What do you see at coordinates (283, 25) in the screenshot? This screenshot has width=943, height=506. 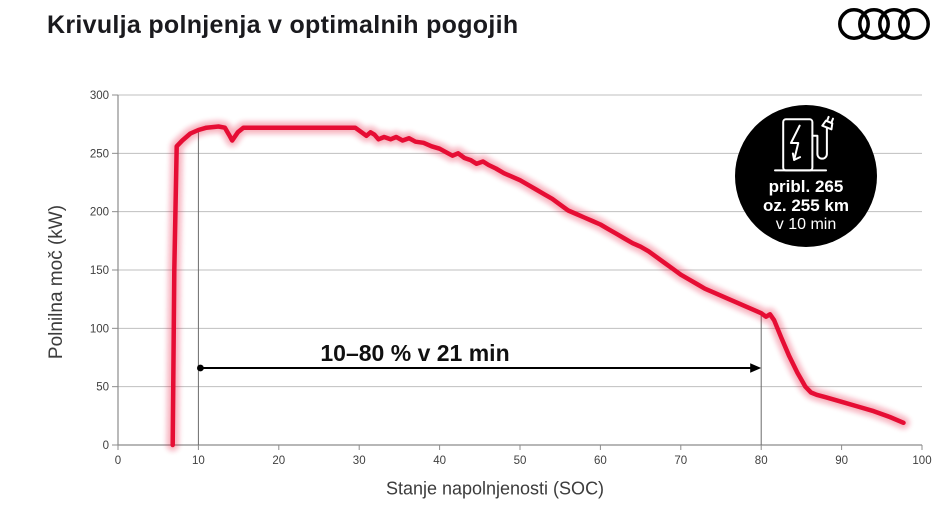 I see `page-title: Krivulja polnjenja v optimalnih pogojih` at bounding box center [283, 25].